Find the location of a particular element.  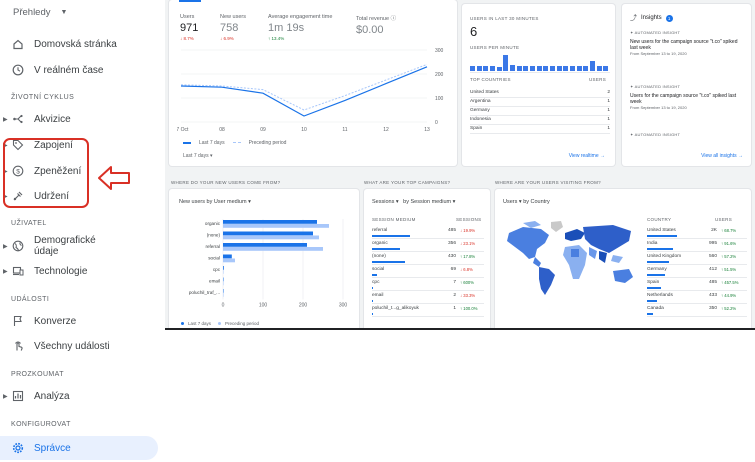

table-row: organic 356 ↓ 23.1% is located at coordinates (428, 245).